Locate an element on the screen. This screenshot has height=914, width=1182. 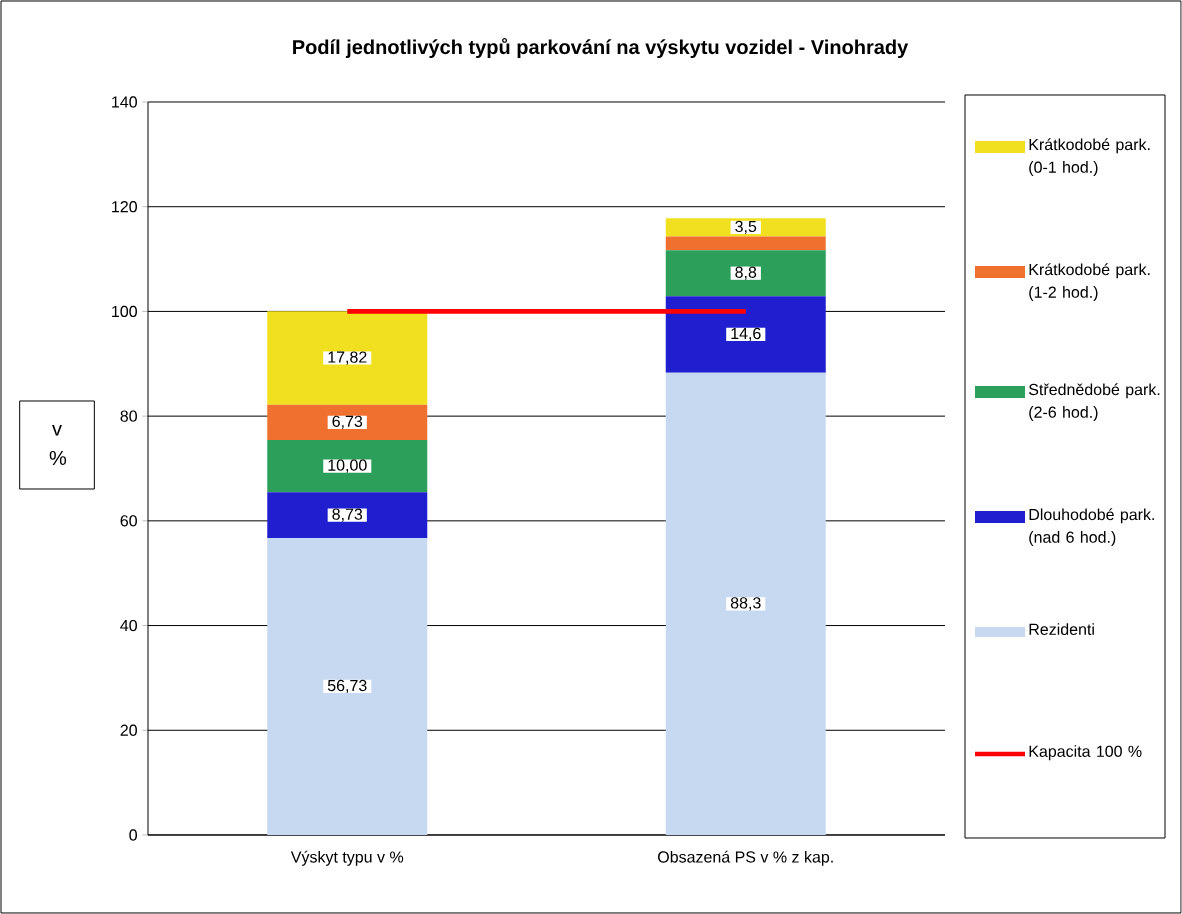
y-tick-label: 60 is located at coordinates (128, 521).